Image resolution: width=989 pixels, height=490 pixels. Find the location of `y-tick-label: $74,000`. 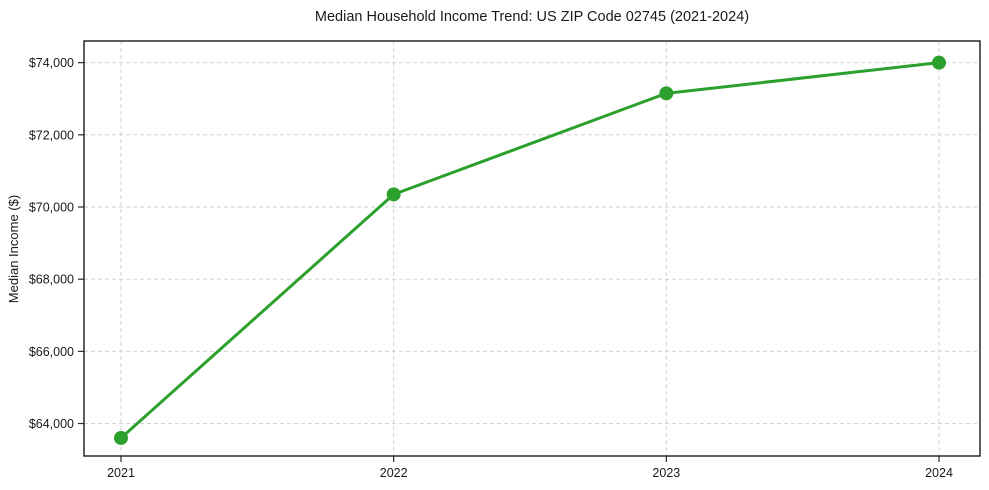

y-tick-label: $74,000 is located at coordinates (51, 63).